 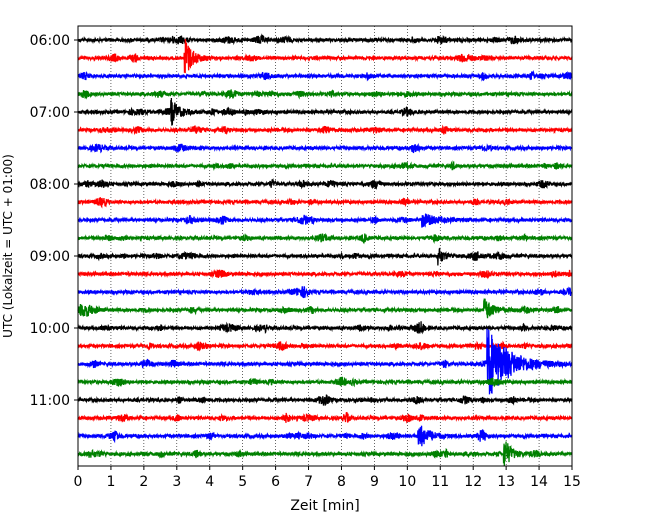 I want to click on y-tick-label: 08:00, so click(x=50, y=185).